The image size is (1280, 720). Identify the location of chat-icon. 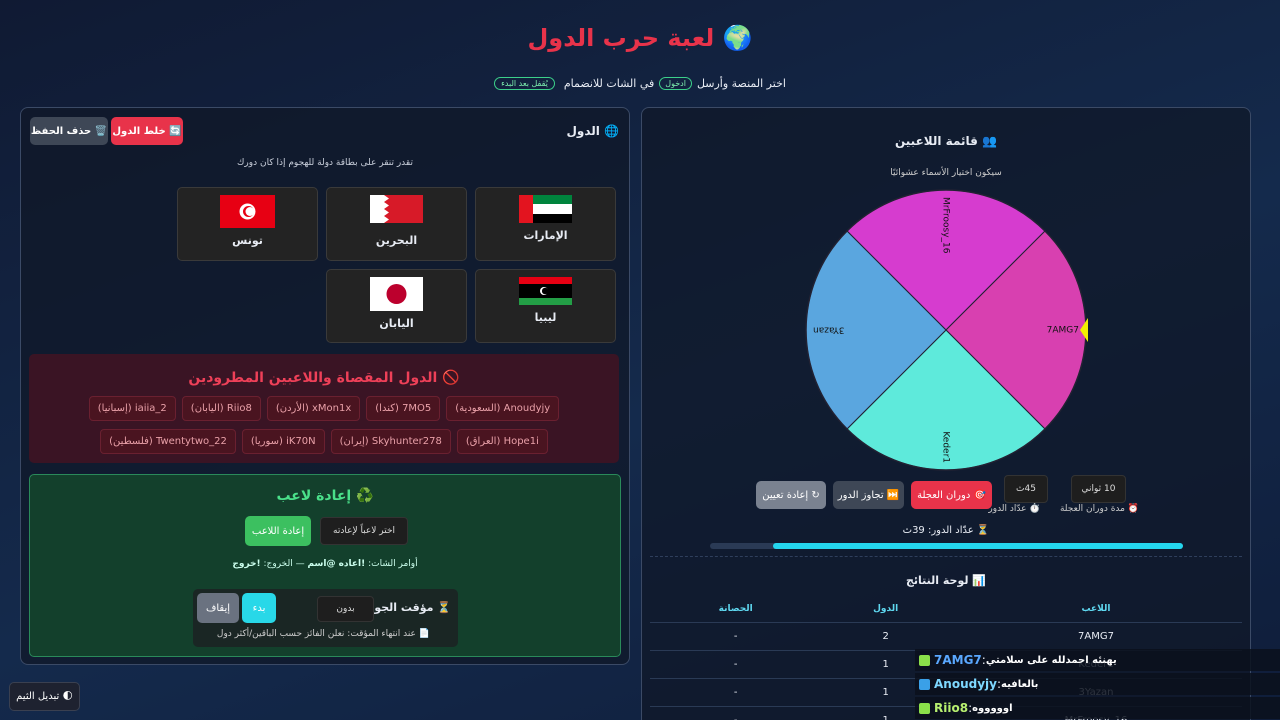
(924, 684).